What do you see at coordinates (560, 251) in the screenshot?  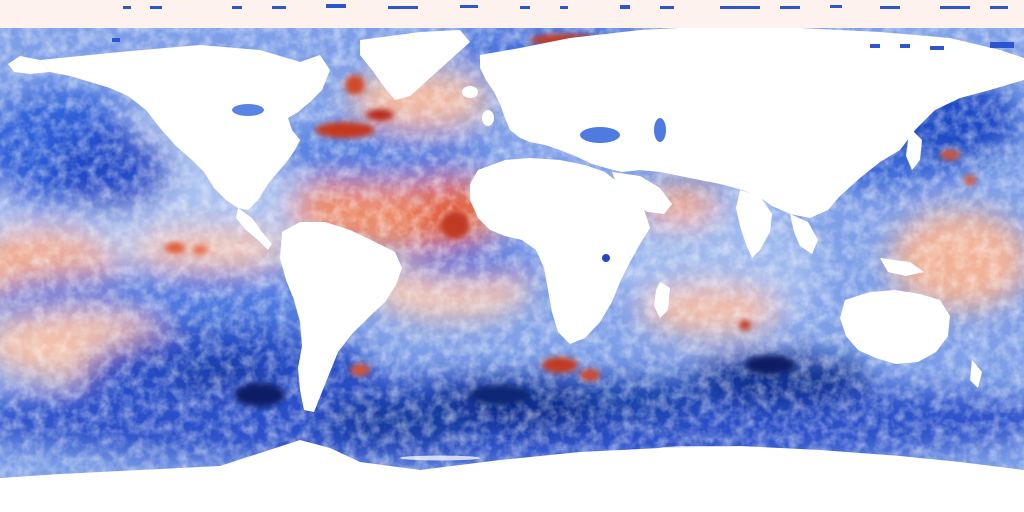 I see `landmass-africa` at bounding box center [560, 251].